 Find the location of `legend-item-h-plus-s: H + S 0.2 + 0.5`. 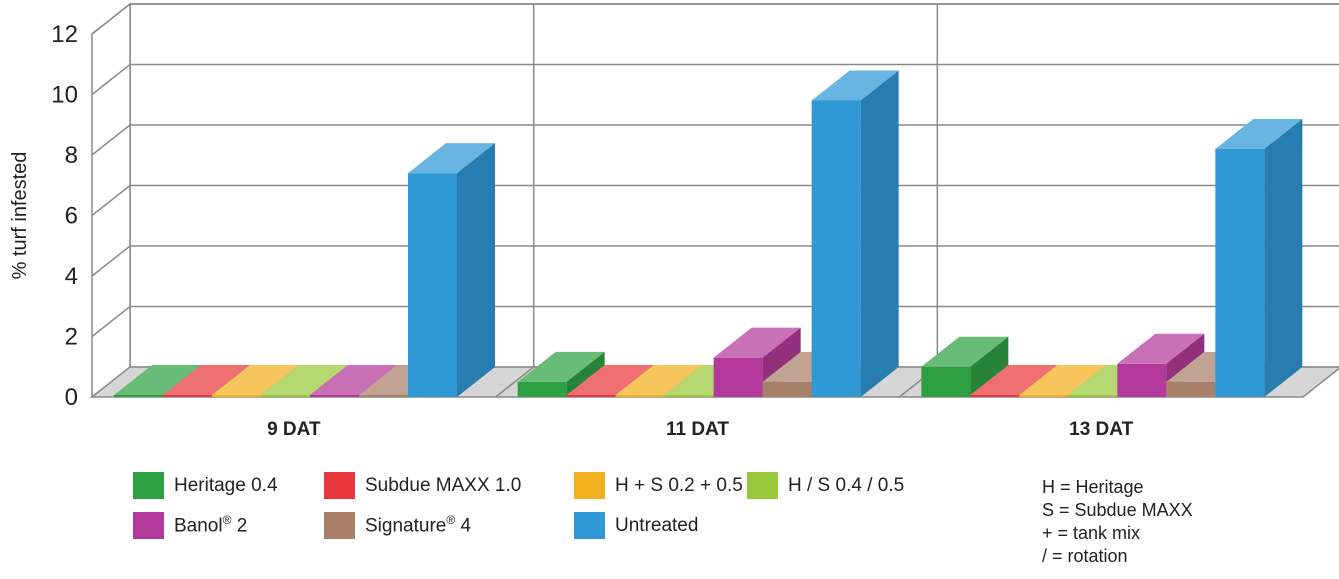

legend-item-h-plus-s: H + S 0.2 + 0.5 is located at coordinates (658, 485).